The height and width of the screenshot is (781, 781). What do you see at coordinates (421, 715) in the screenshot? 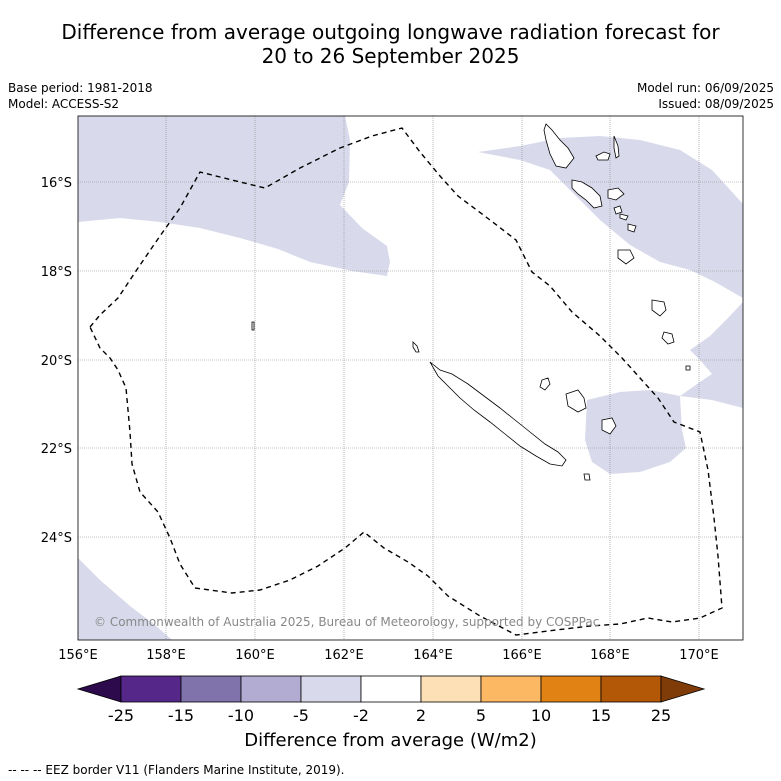
I see `colorbar-tick-6: 2` at bounding box center [421, 715].